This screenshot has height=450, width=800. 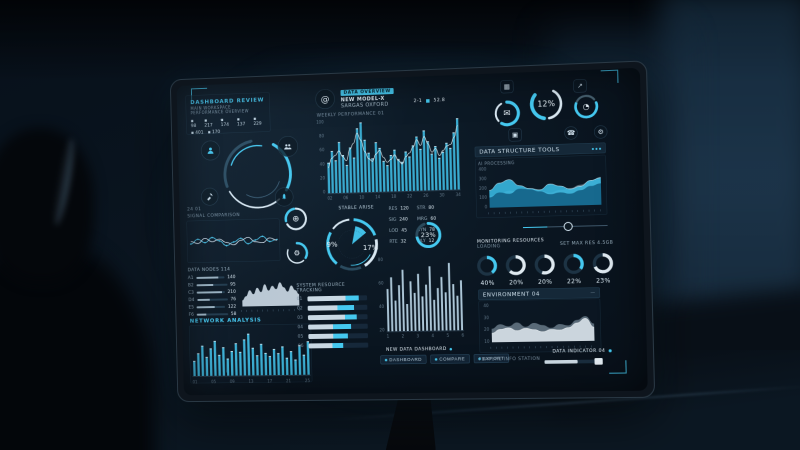 I want to click on donut-label: 23%, so click(x=603, y=280).